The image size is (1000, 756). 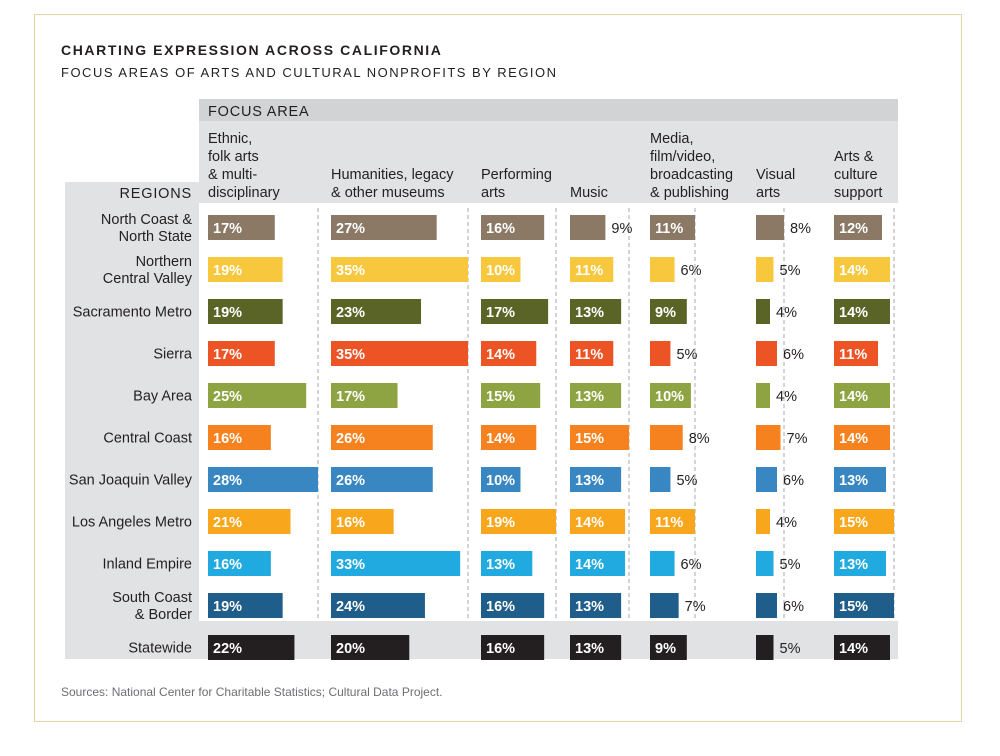 I want to click on regions-header-background, so click(x=132, y=192).